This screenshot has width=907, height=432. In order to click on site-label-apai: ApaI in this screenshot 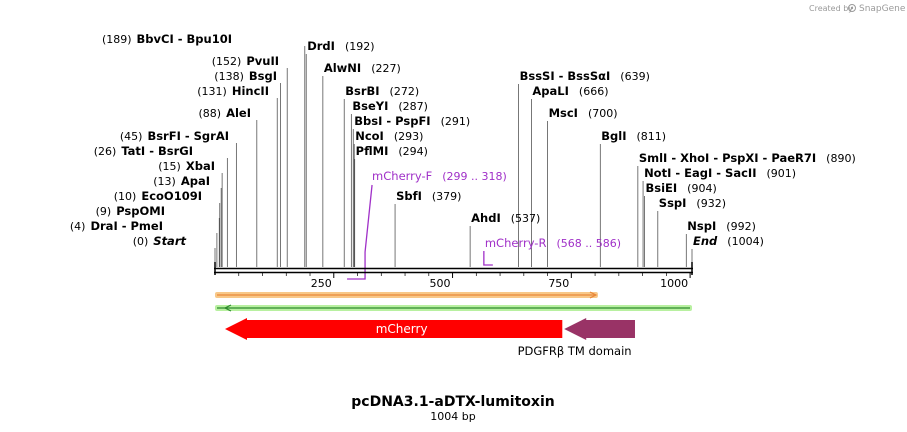, I will do `click(195, 181)`.